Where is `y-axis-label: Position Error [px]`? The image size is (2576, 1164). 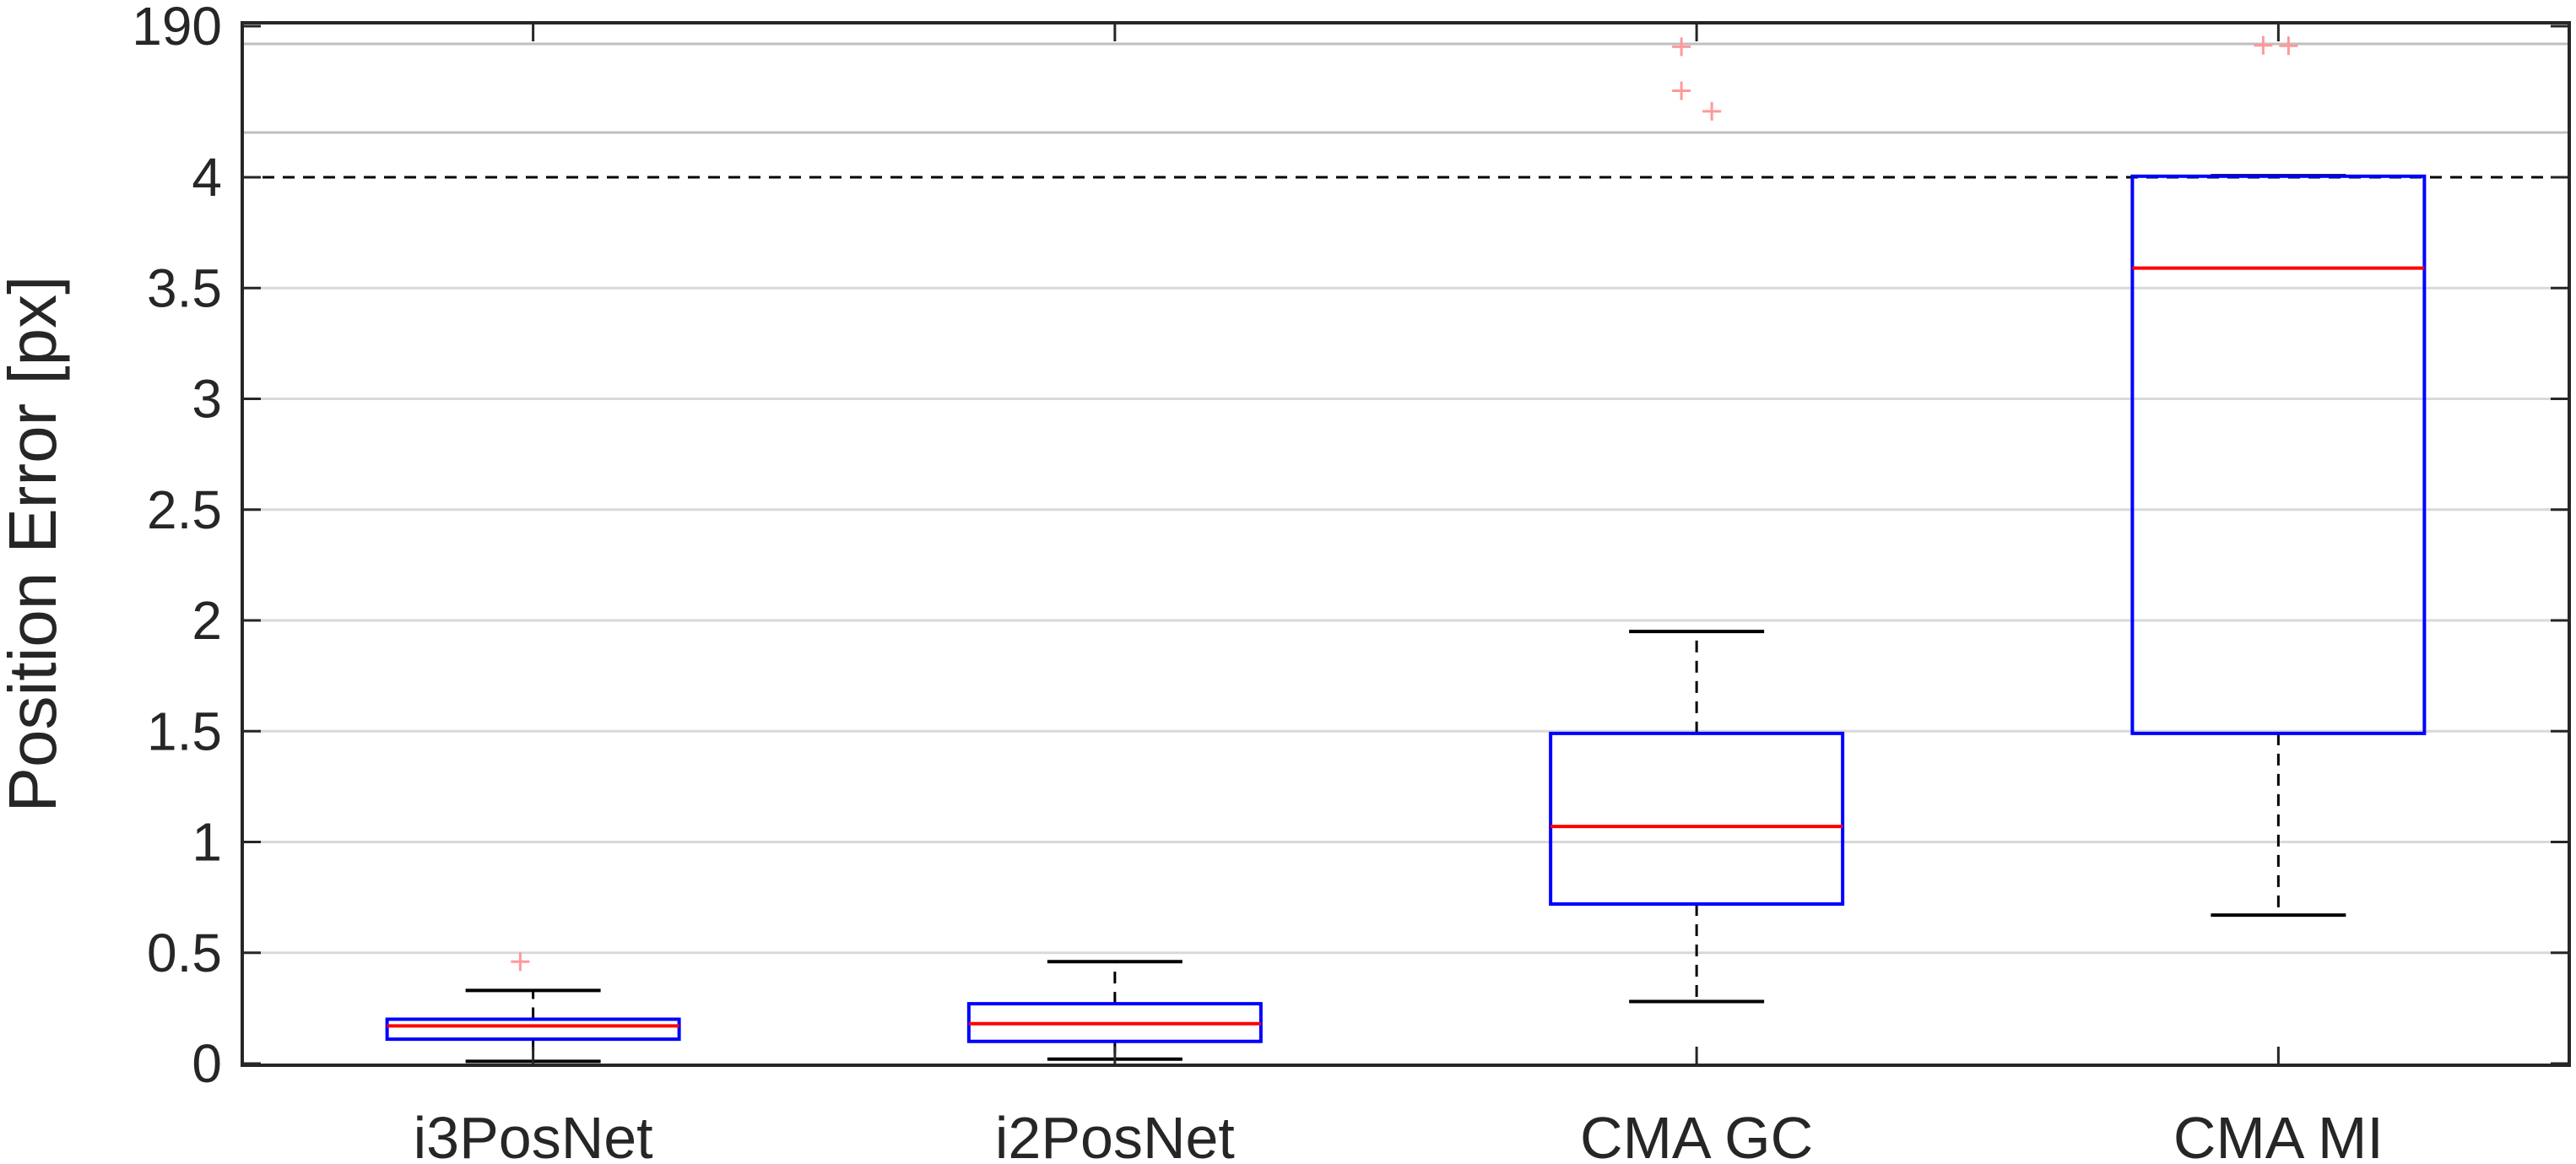 y-axis-label: Position Error [px] is located at coordinates (35, 544).